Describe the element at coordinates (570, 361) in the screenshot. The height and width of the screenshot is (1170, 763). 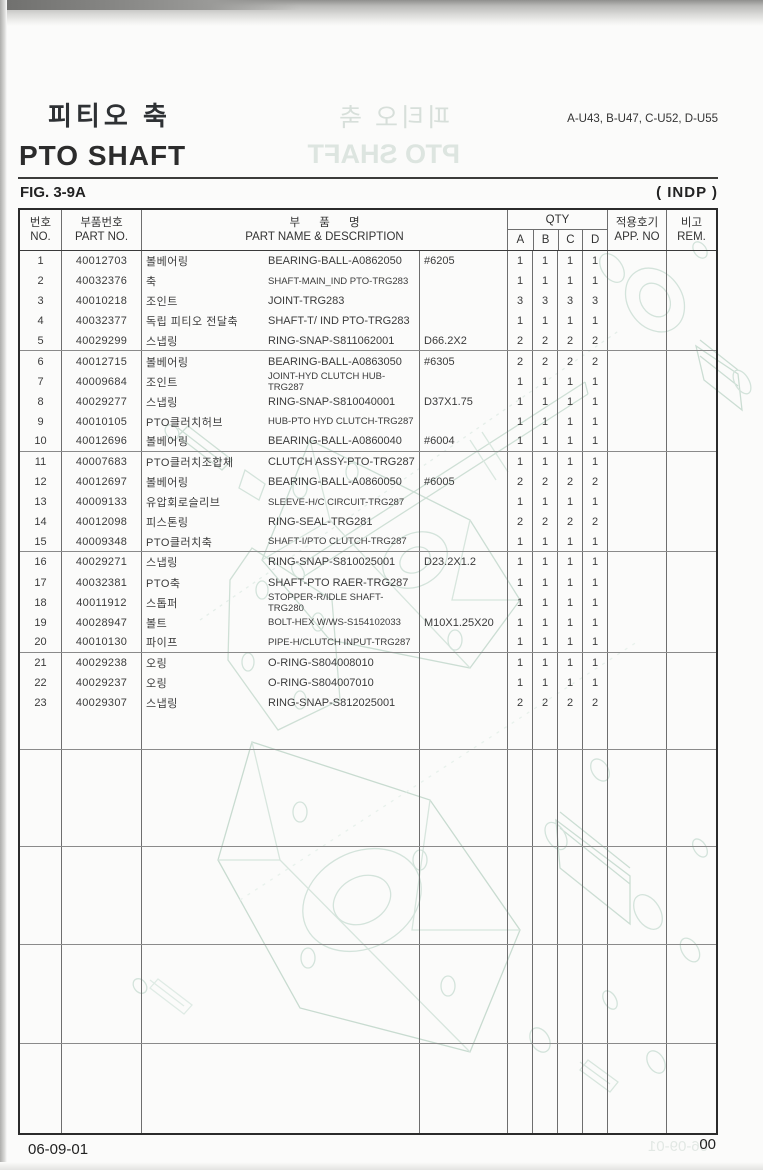
I see `qty-c-cell: 2` at that location.